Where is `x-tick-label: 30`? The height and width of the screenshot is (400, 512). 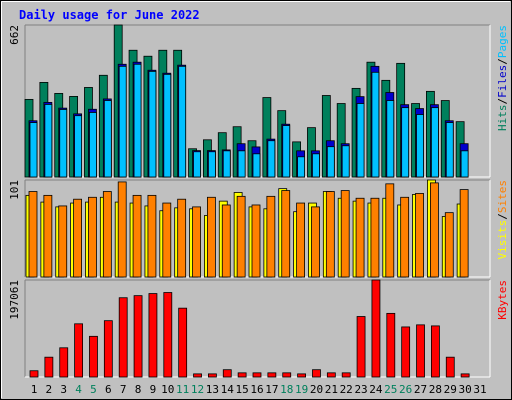 x-tick-label: 30 is located at coordinates (465, 389).